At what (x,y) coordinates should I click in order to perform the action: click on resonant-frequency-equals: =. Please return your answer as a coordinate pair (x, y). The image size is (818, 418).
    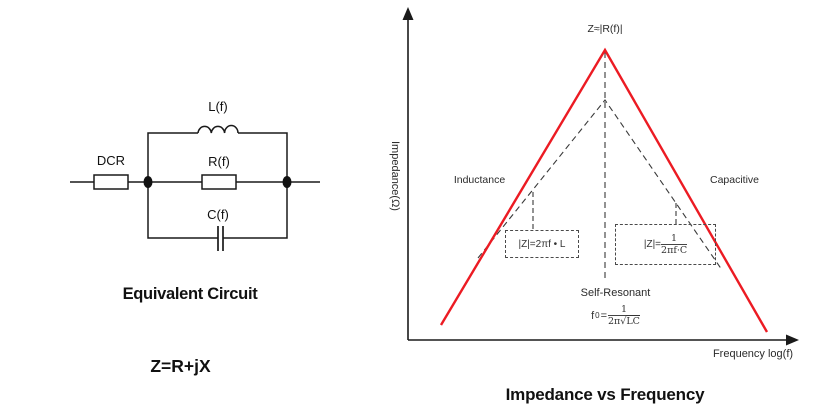
    Looking at the image, I should click on (604, 315).